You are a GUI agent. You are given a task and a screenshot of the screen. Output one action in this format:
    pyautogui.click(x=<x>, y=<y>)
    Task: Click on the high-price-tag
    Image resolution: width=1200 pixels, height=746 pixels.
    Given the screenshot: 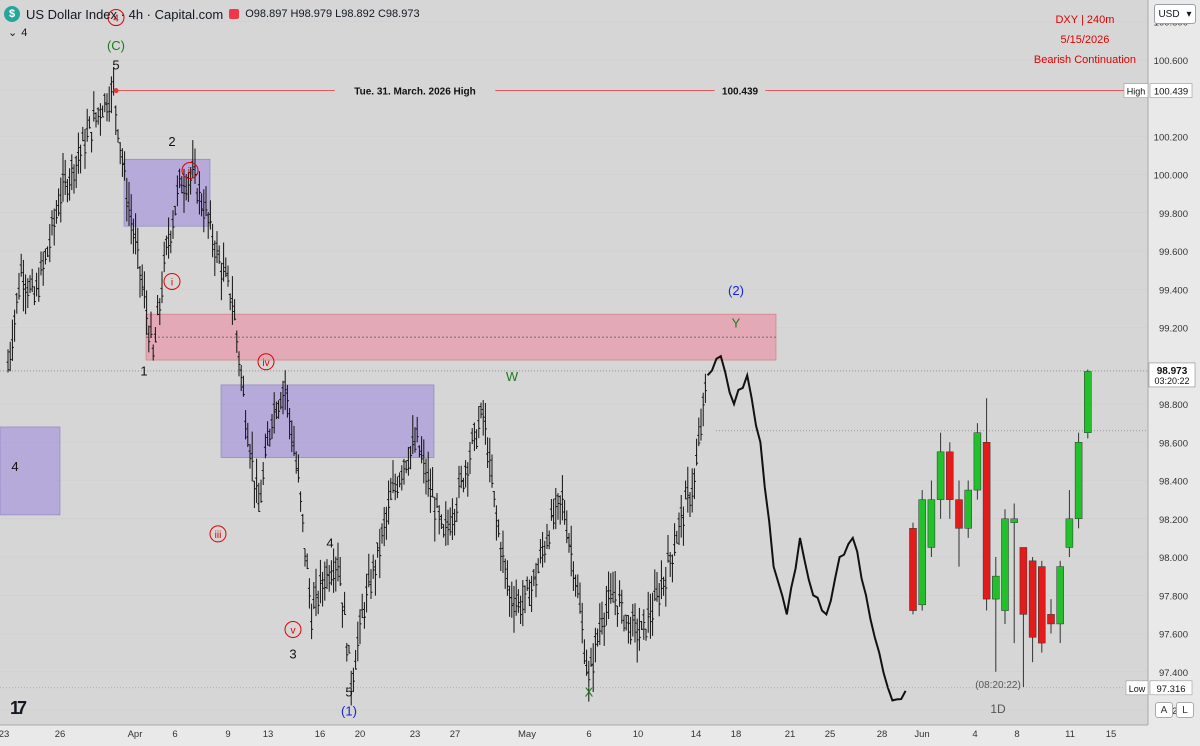 What is the action you would take?
    pyautogui.click(x=1171, y=90)
    